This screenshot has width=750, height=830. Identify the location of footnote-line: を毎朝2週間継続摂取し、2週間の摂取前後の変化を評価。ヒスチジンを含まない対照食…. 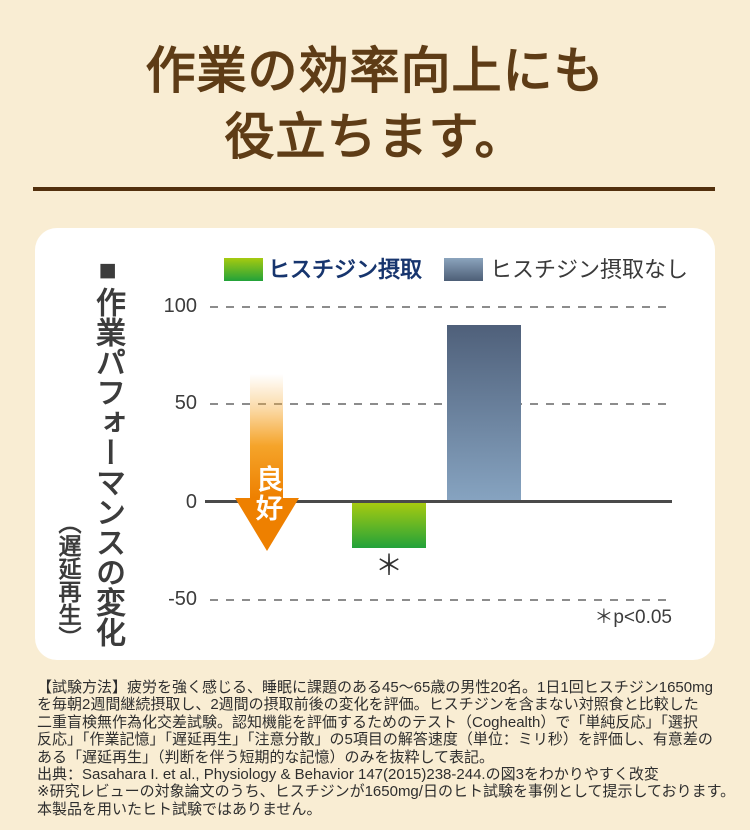
(368, 705).